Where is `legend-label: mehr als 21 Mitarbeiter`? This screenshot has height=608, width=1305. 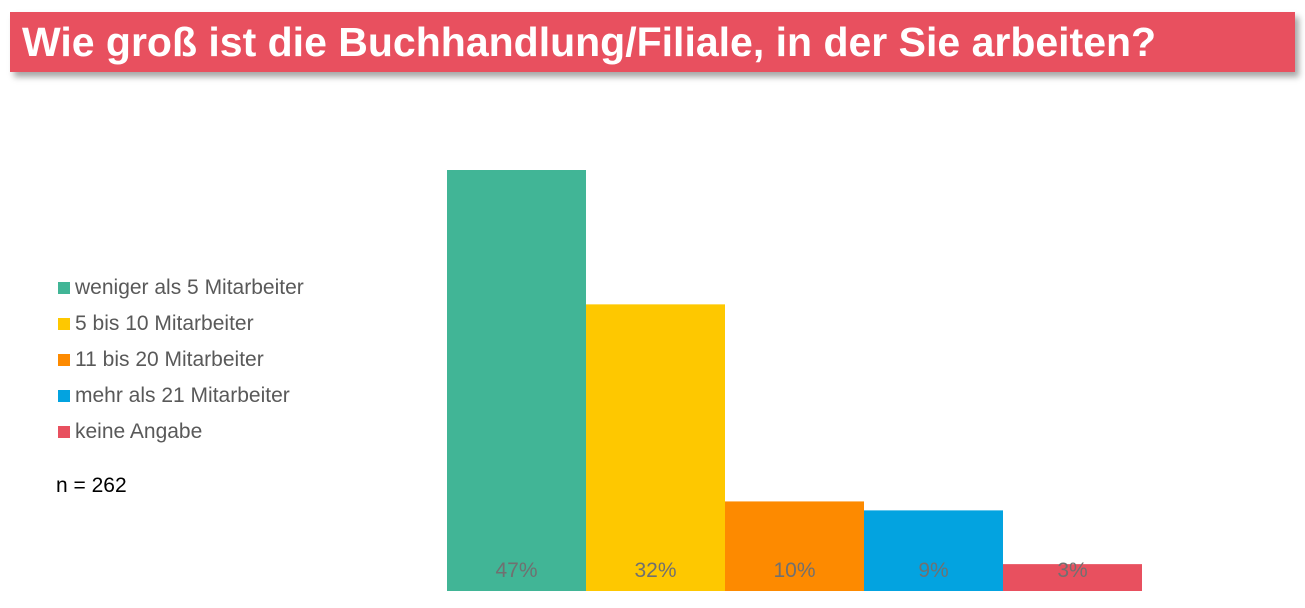 legend-label: mehr als 21 Mitarbeiter is located at coordinates (182, 395).